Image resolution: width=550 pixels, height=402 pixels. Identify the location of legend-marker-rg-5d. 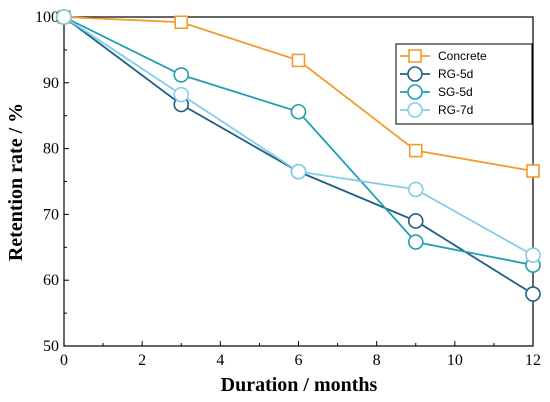
(415, 74).